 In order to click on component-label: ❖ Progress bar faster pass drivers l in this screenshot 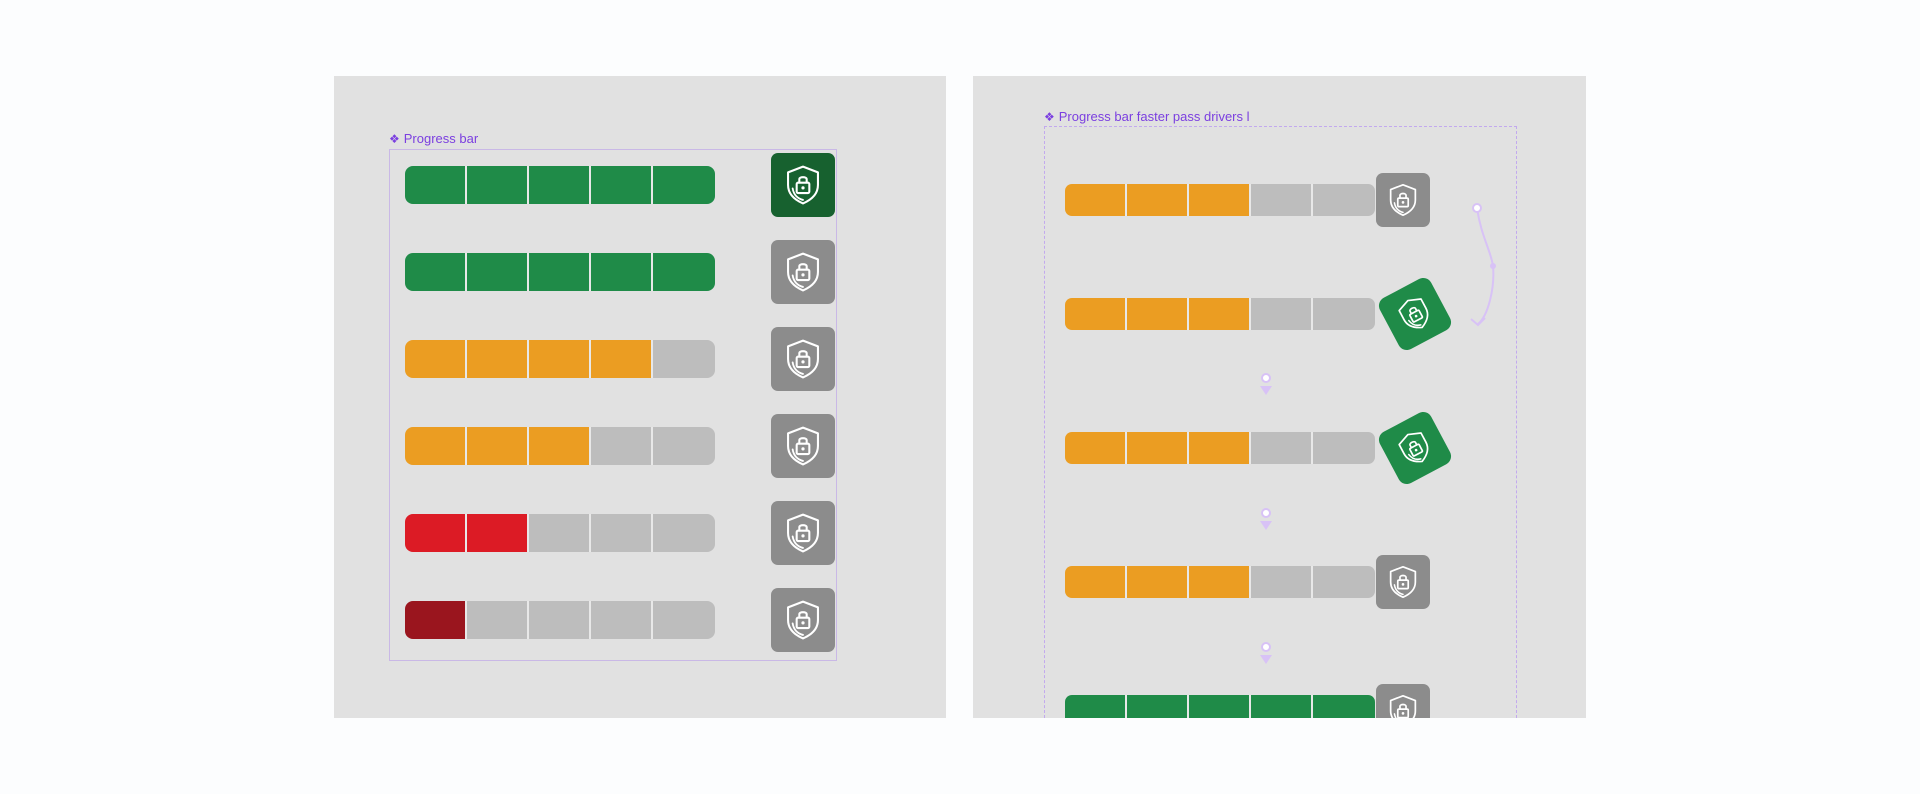, I will do `click(1147, 117)`.